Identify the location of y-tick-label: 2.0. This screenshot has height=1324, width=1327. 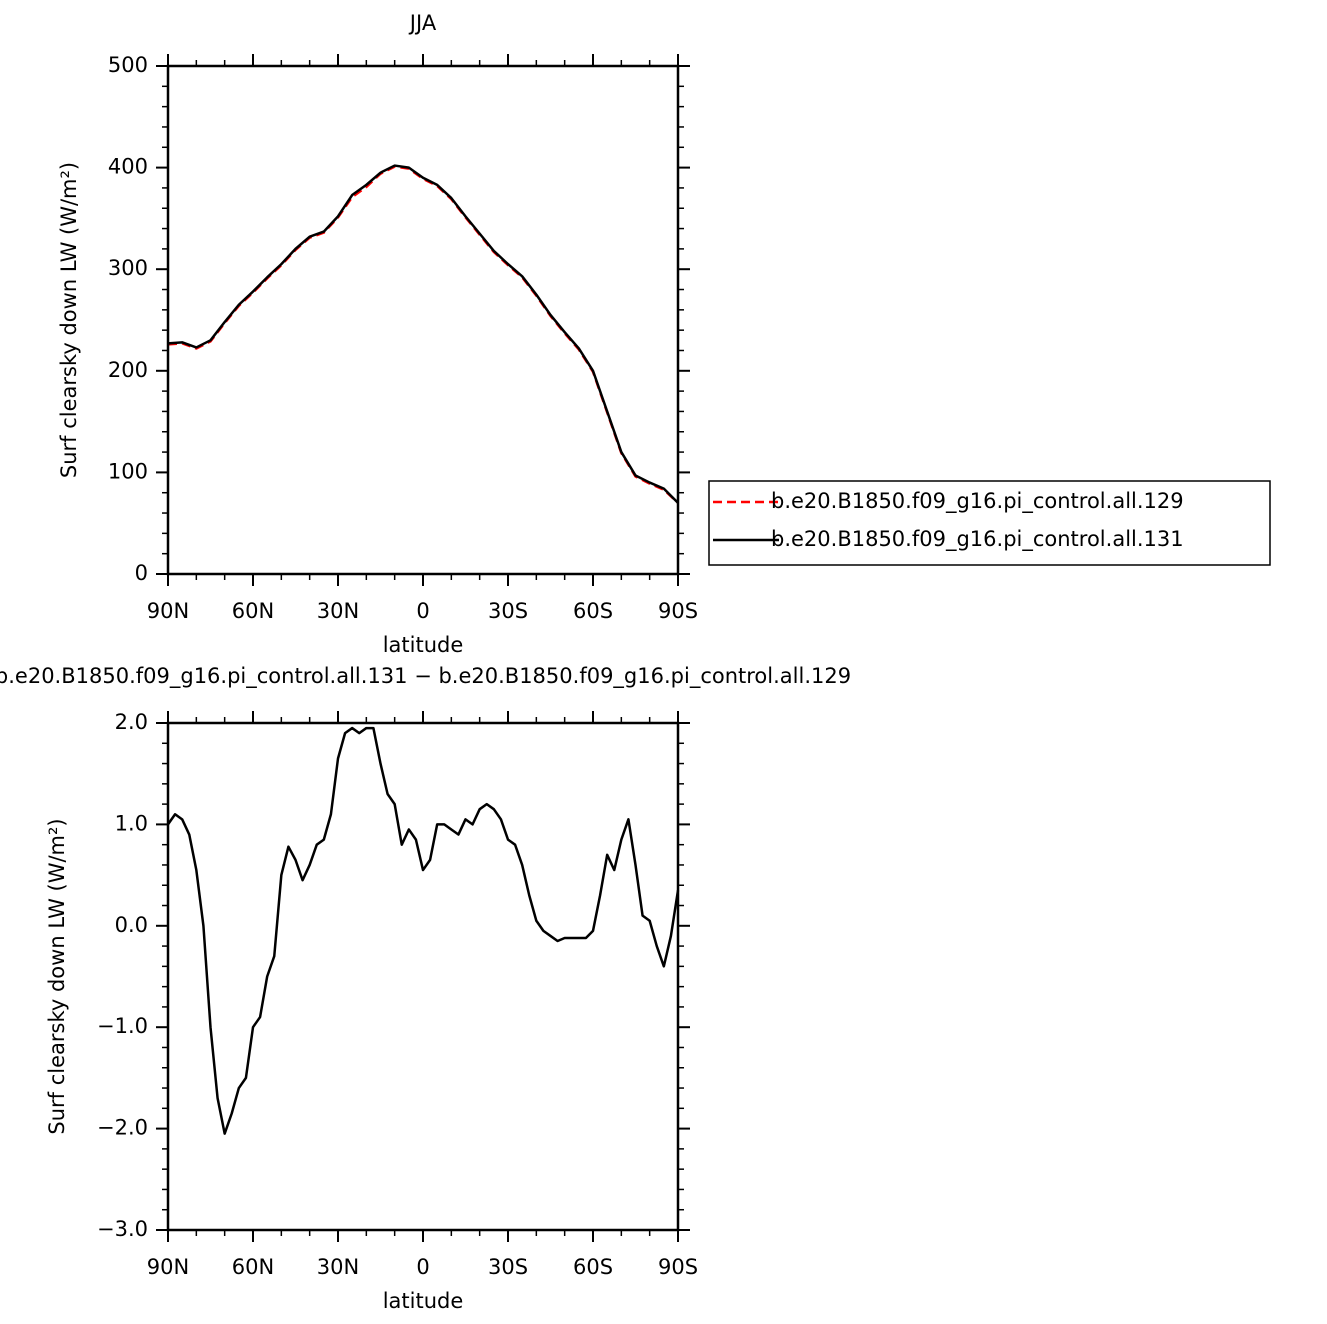
(131, 722).